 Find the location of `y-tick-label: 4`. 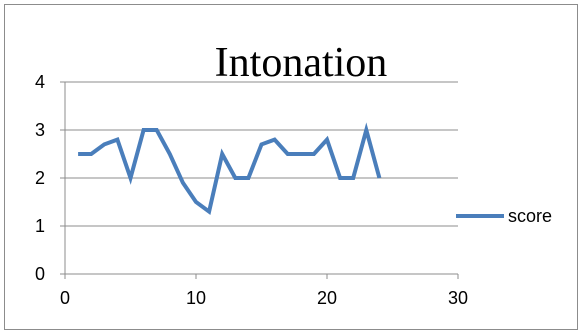

y-tick-label: 4 is located at coordinates (40, 82).